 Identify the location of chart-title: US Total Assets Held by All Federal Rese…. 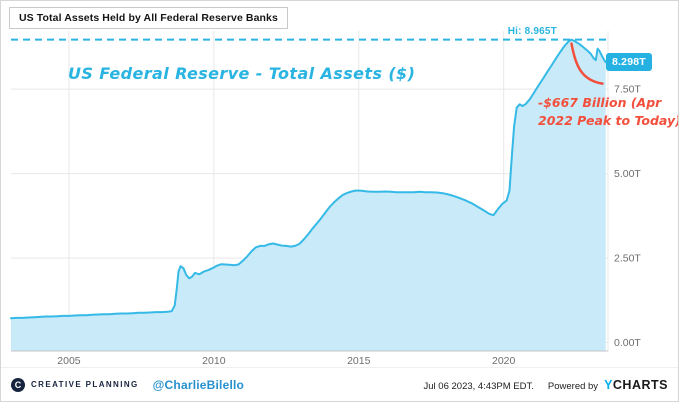
(148, 18).